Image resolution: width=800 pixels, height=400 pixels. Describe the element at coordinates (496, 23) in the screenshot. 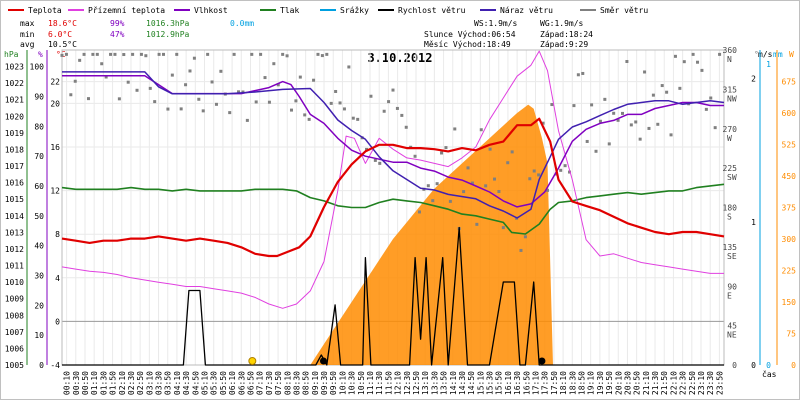

I see `info-ws: WS:1.9m/s` at that location.